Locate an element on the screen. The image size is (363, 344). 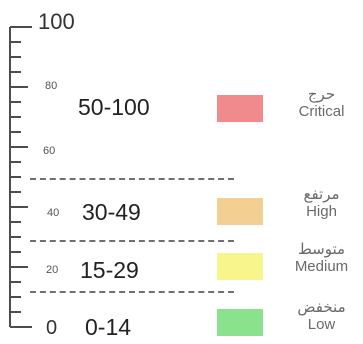
level-low: منخفض Low is located at coordinates (321, 316).